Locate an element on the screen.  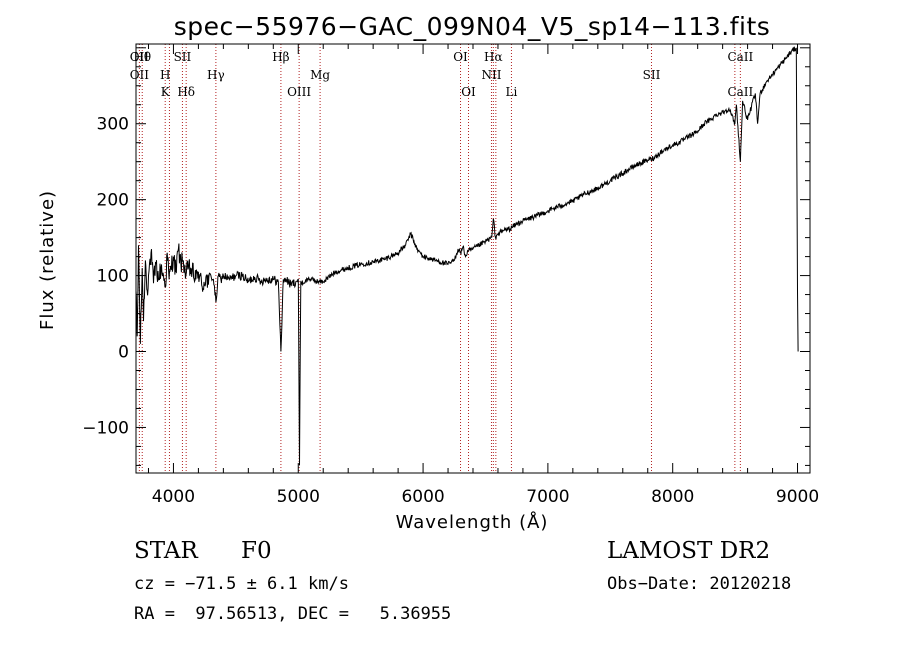
x-tick-label: 7000 is located at coordinates (547, 497).